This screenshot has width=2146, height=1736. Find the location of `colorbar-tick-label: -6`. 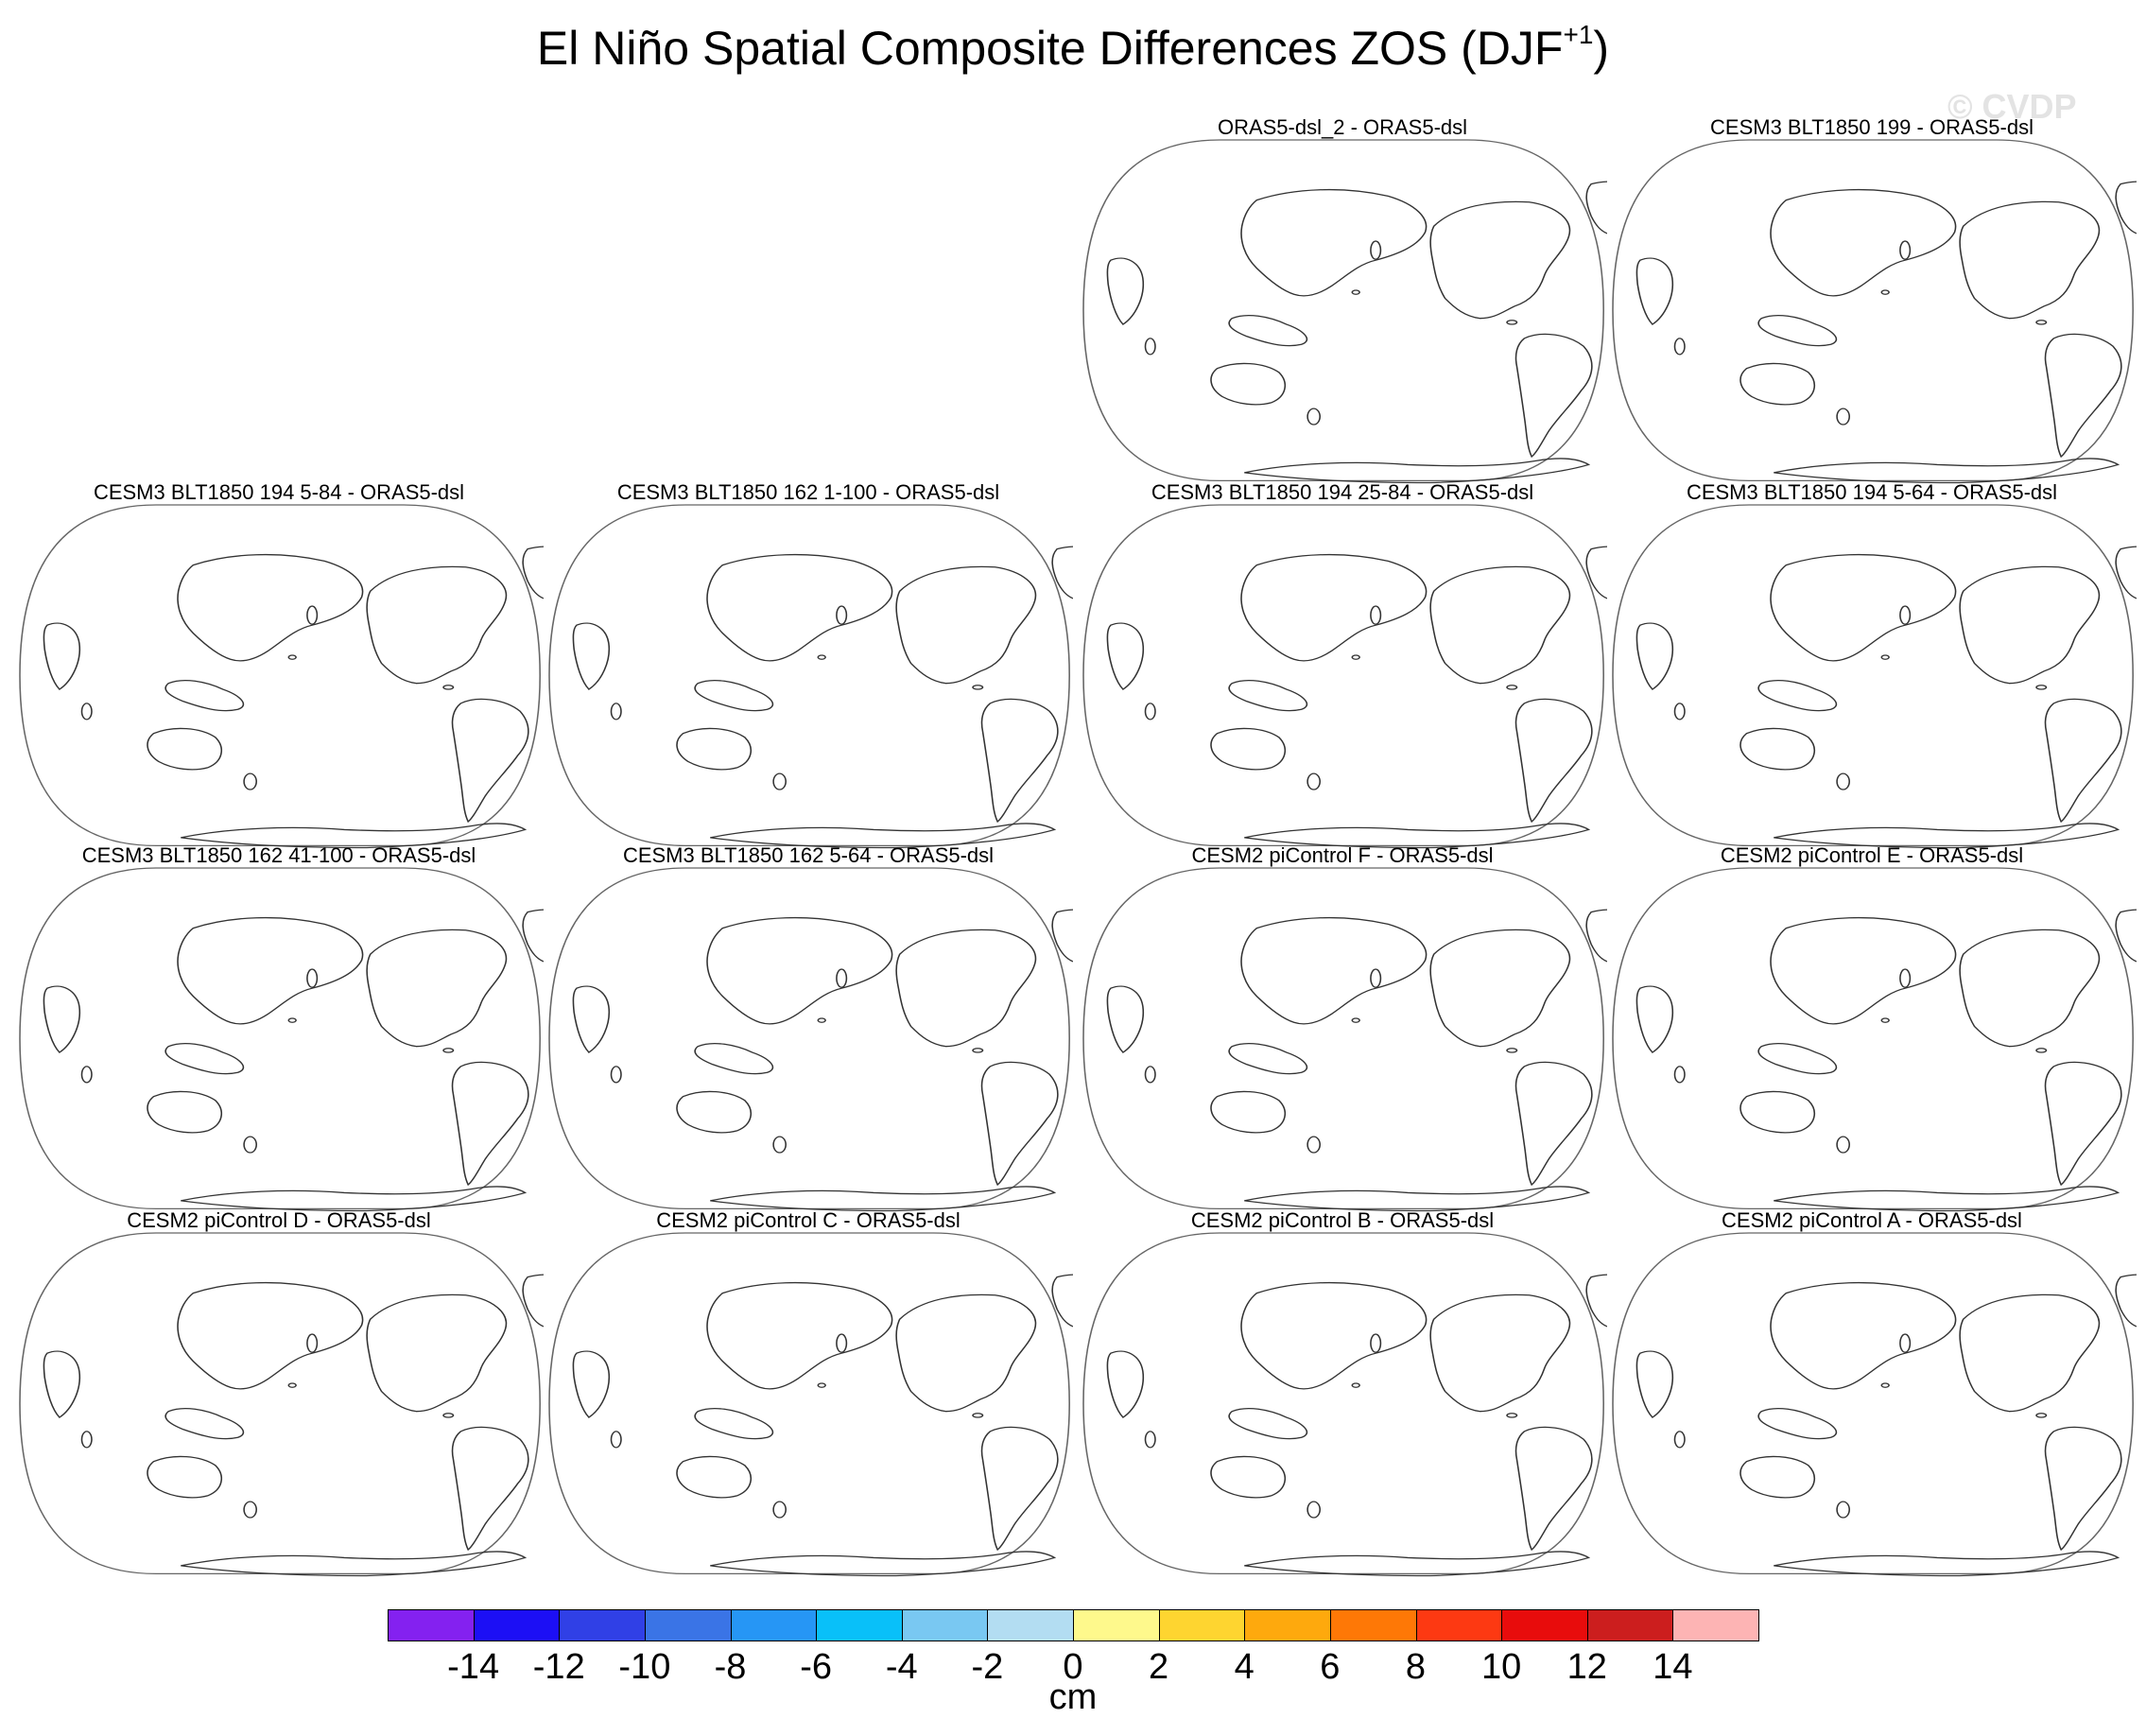

colorbar-tick-label: -6 is located at coordinates (816, 1667).